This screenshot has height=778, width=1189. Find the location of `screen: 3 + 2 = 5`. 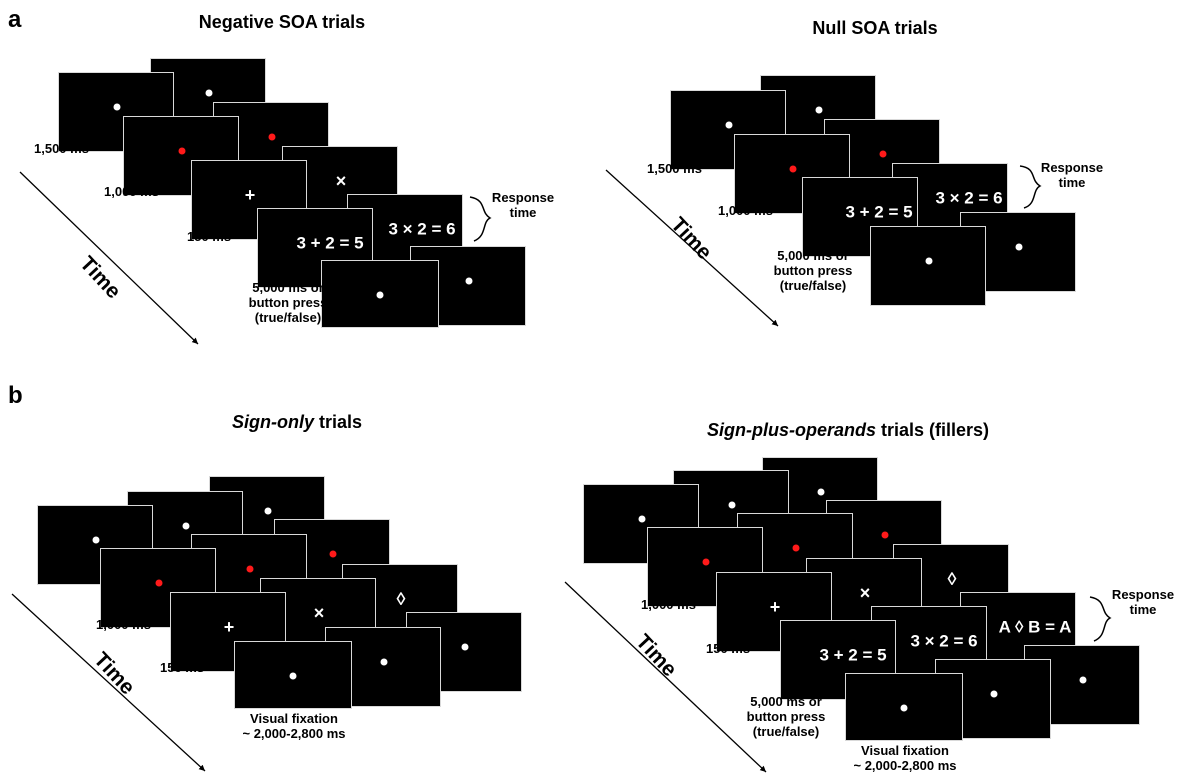

screen: 3 + 2 = 5 is located at coordinates (838, 660).